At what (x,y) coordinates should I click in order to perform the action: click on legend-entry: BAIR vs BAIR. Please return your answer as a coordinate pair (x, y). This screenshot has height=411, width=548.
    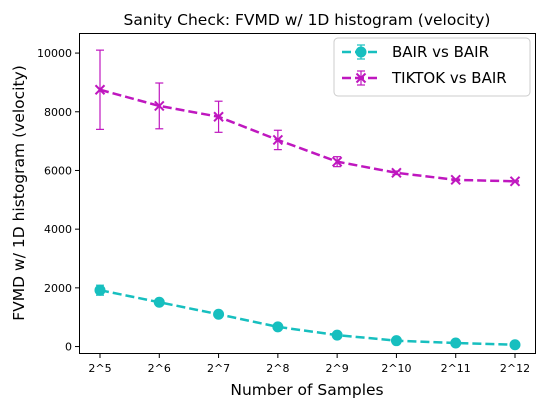
    Looking at the image, I should click on (415, 52).